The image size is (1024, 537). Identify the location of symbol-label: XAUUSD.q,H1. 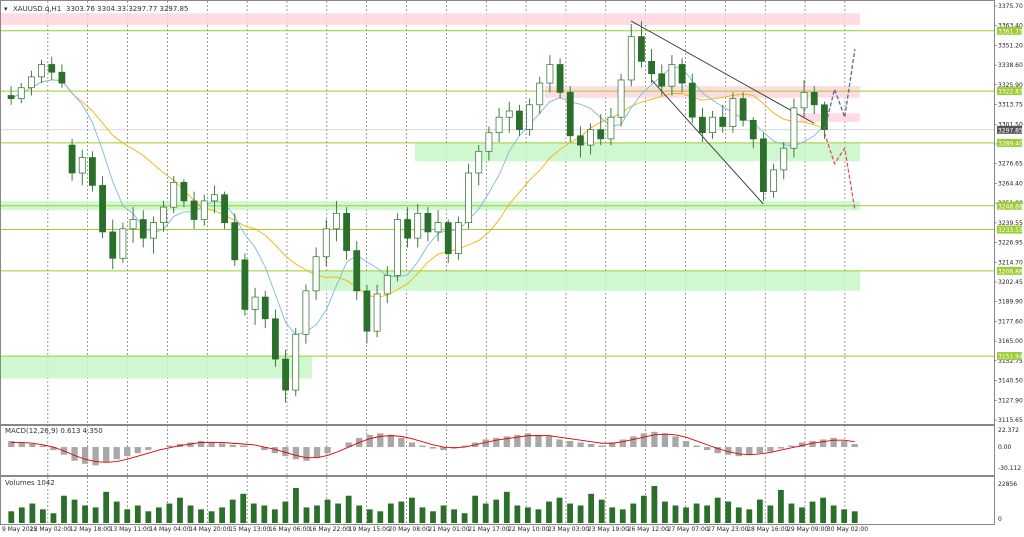
(37, 9).